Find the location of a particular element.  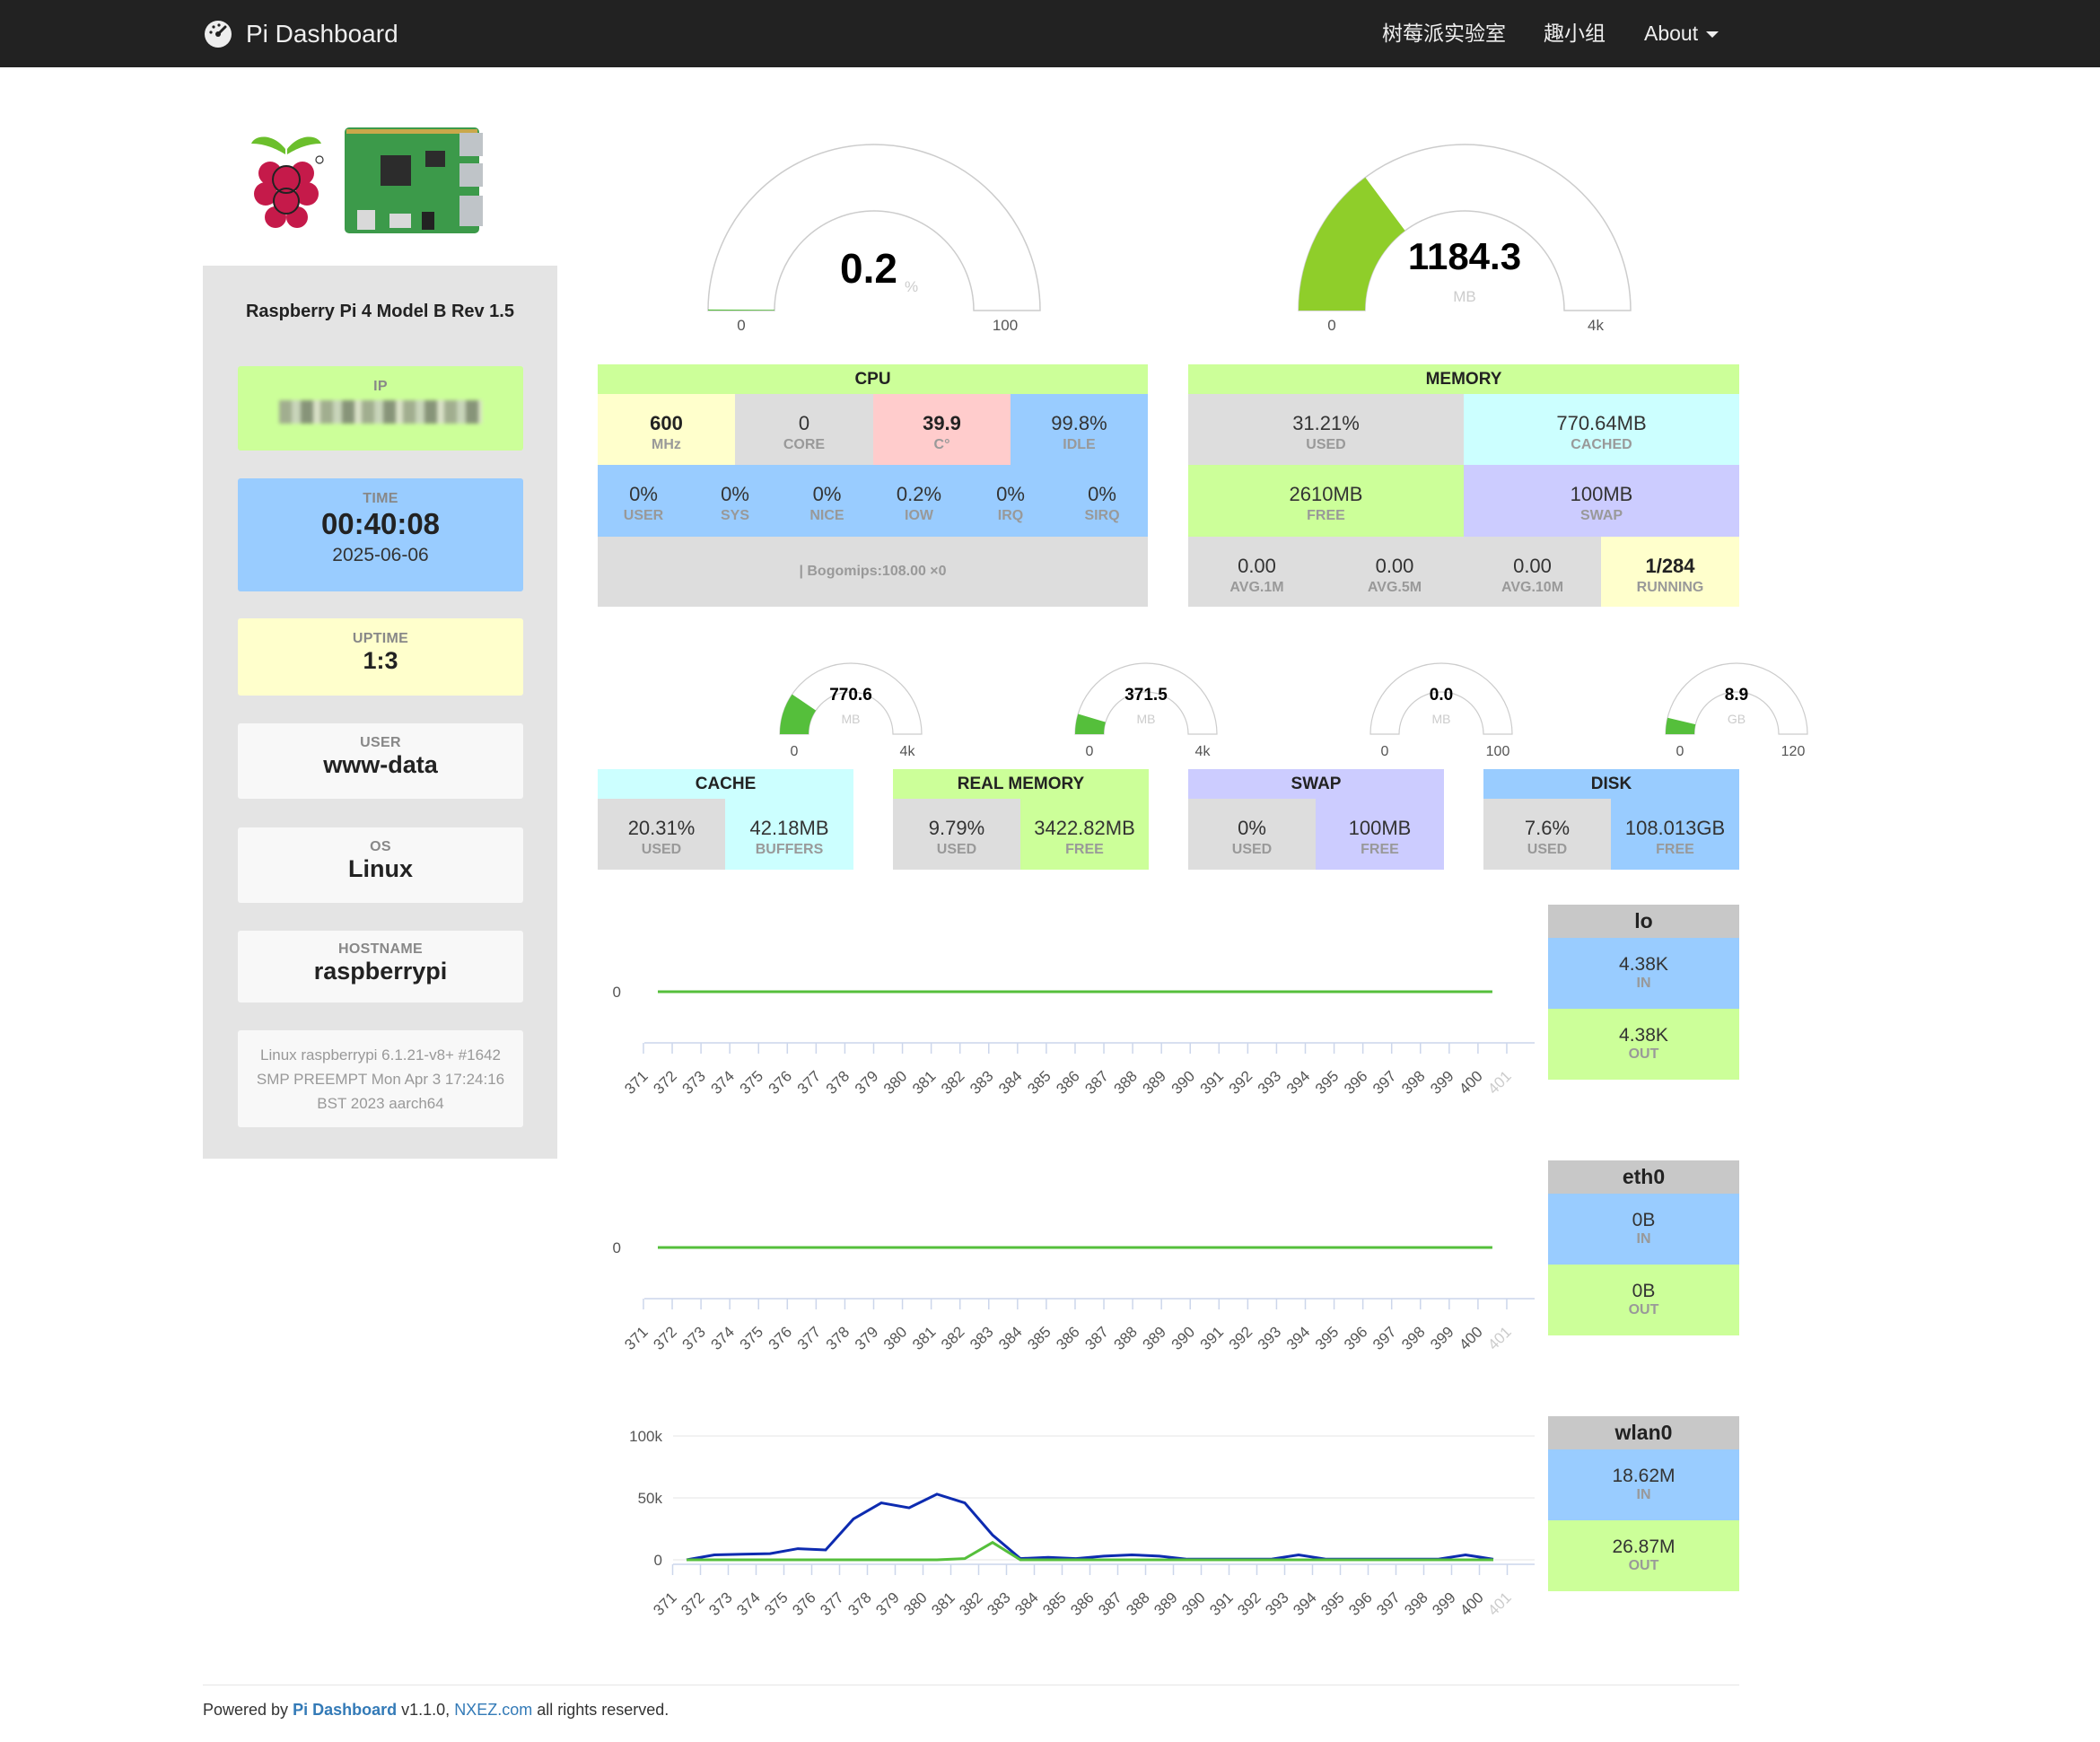

eth0-x-tick-label: 392 is located at coordinates (1241, 1337).